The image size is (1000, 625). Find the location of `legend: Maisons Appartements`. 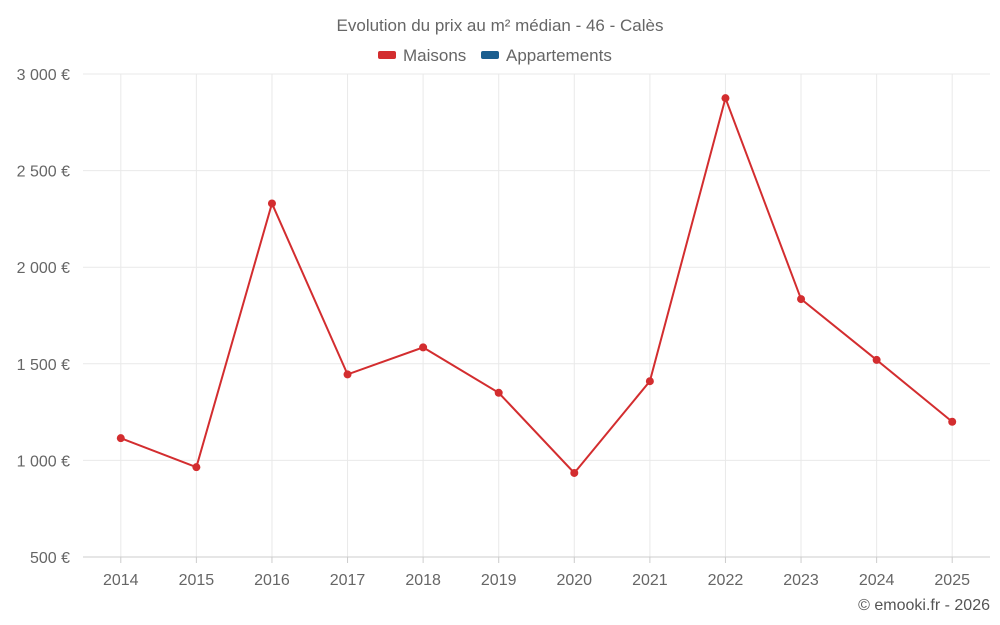

legend: Maisons Appartements is located at coordinates (495, 55).